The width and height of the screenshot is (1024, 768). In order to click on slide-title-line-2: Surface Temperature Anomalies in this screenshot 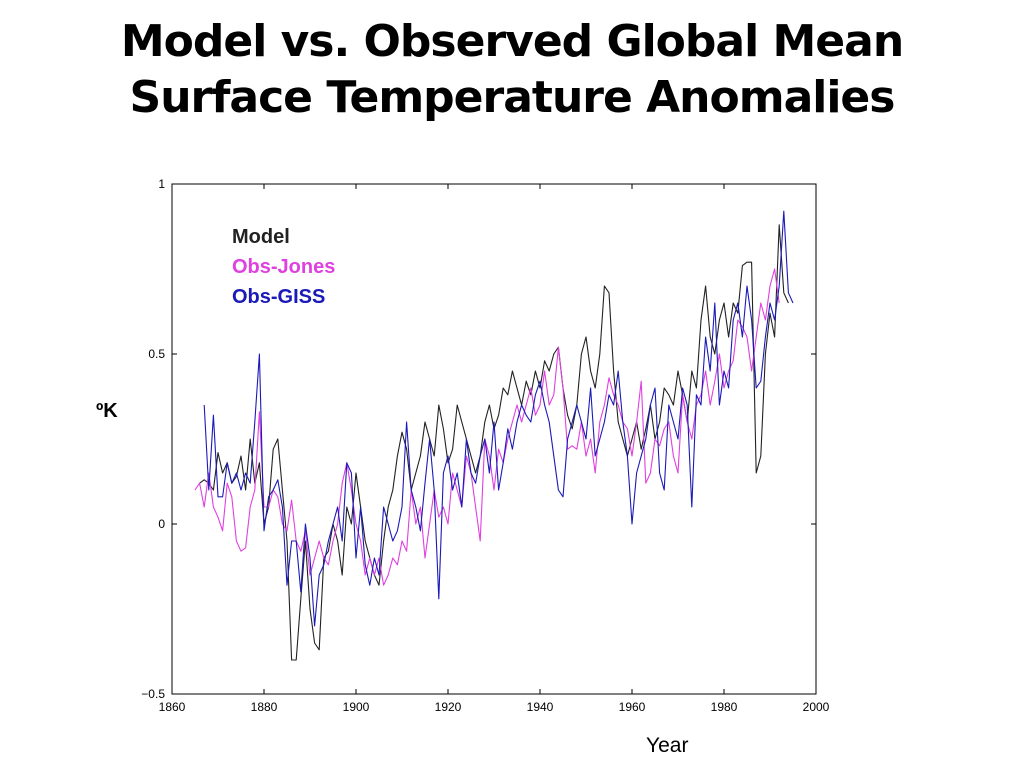, I will do `click(512, 97)`.